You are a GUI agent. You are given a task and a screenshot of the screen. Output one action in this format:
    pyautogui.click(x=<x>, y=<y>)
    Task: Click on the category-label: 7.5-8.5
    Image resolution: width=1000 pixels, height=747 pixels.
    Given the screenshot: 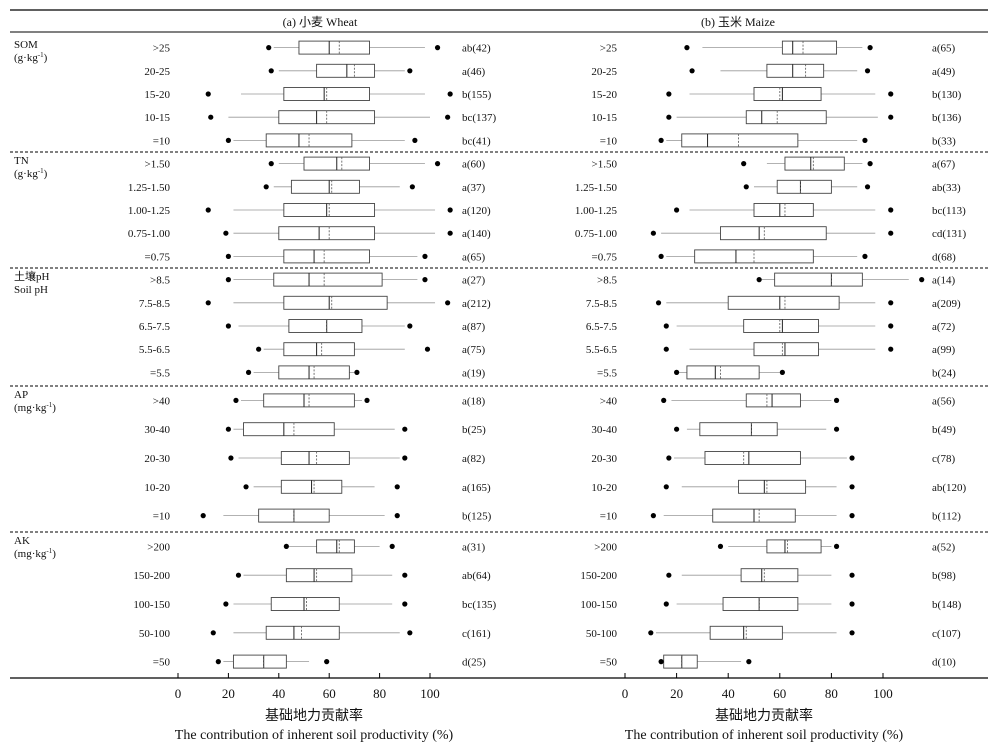 What is the action you would take?
    pyautogui.click(x=602, y=304)
    